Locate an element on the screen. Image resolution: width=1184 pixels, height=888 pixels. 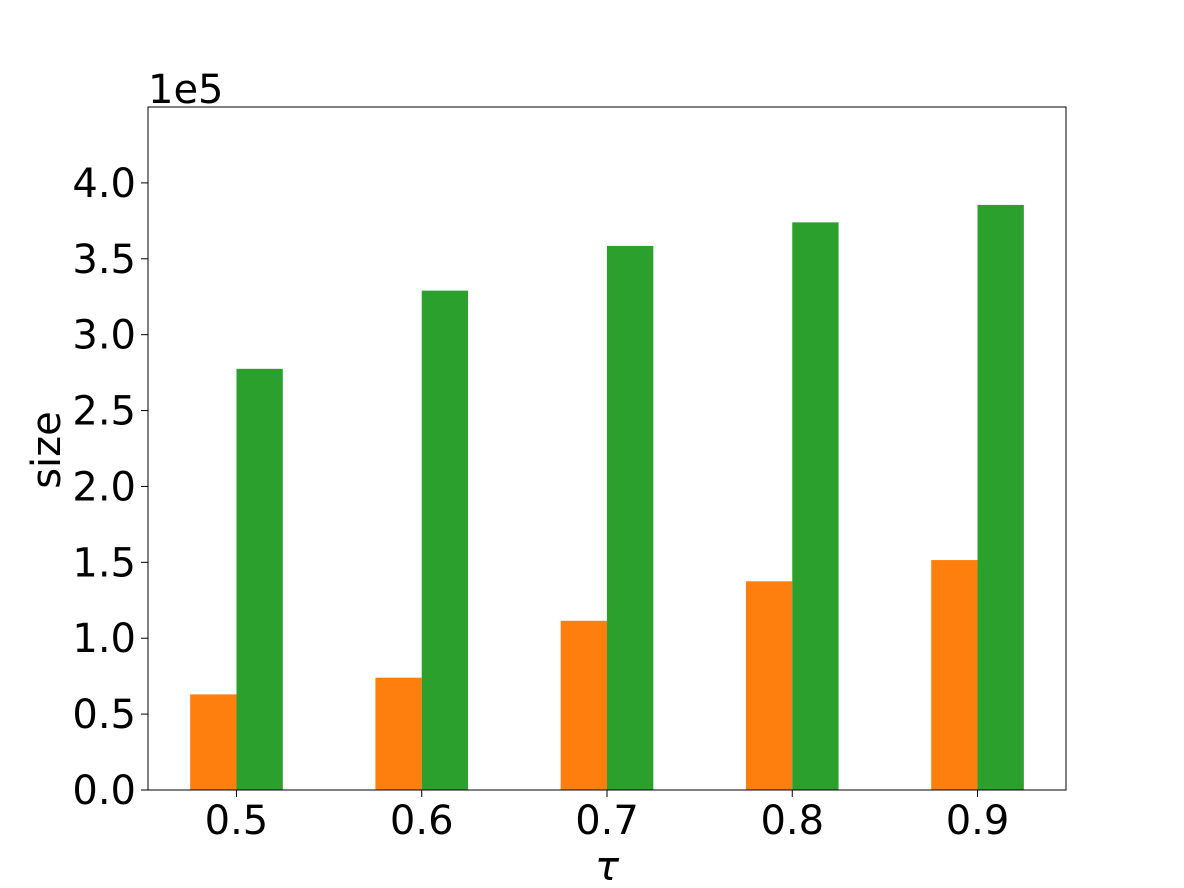
y-offset-label: 1e5 is located at coordinates (186, 90).